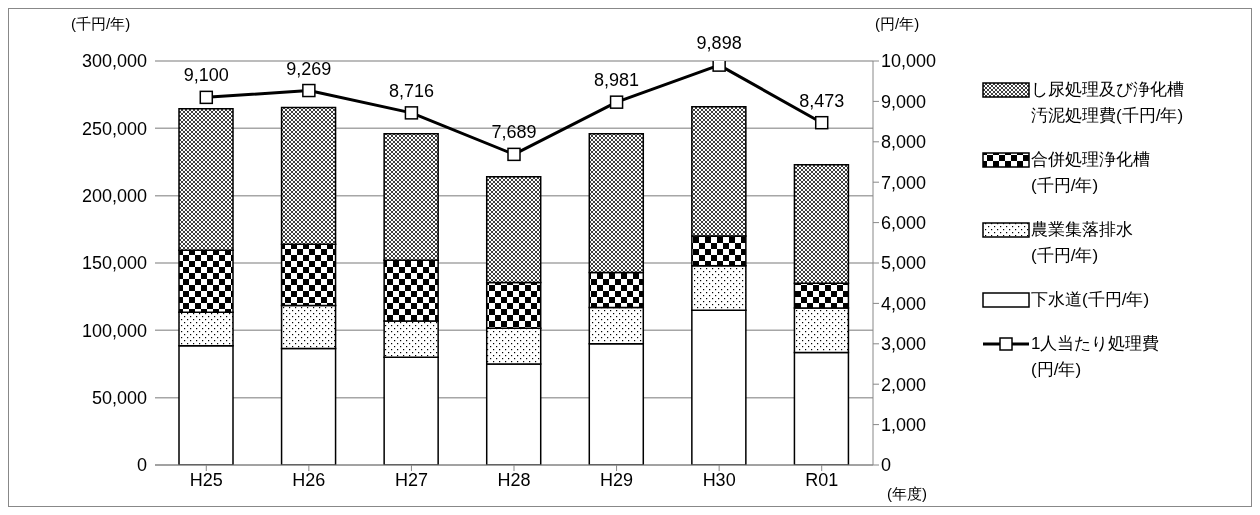  I want to click on x-tick-label: H27, so click(411, 479).